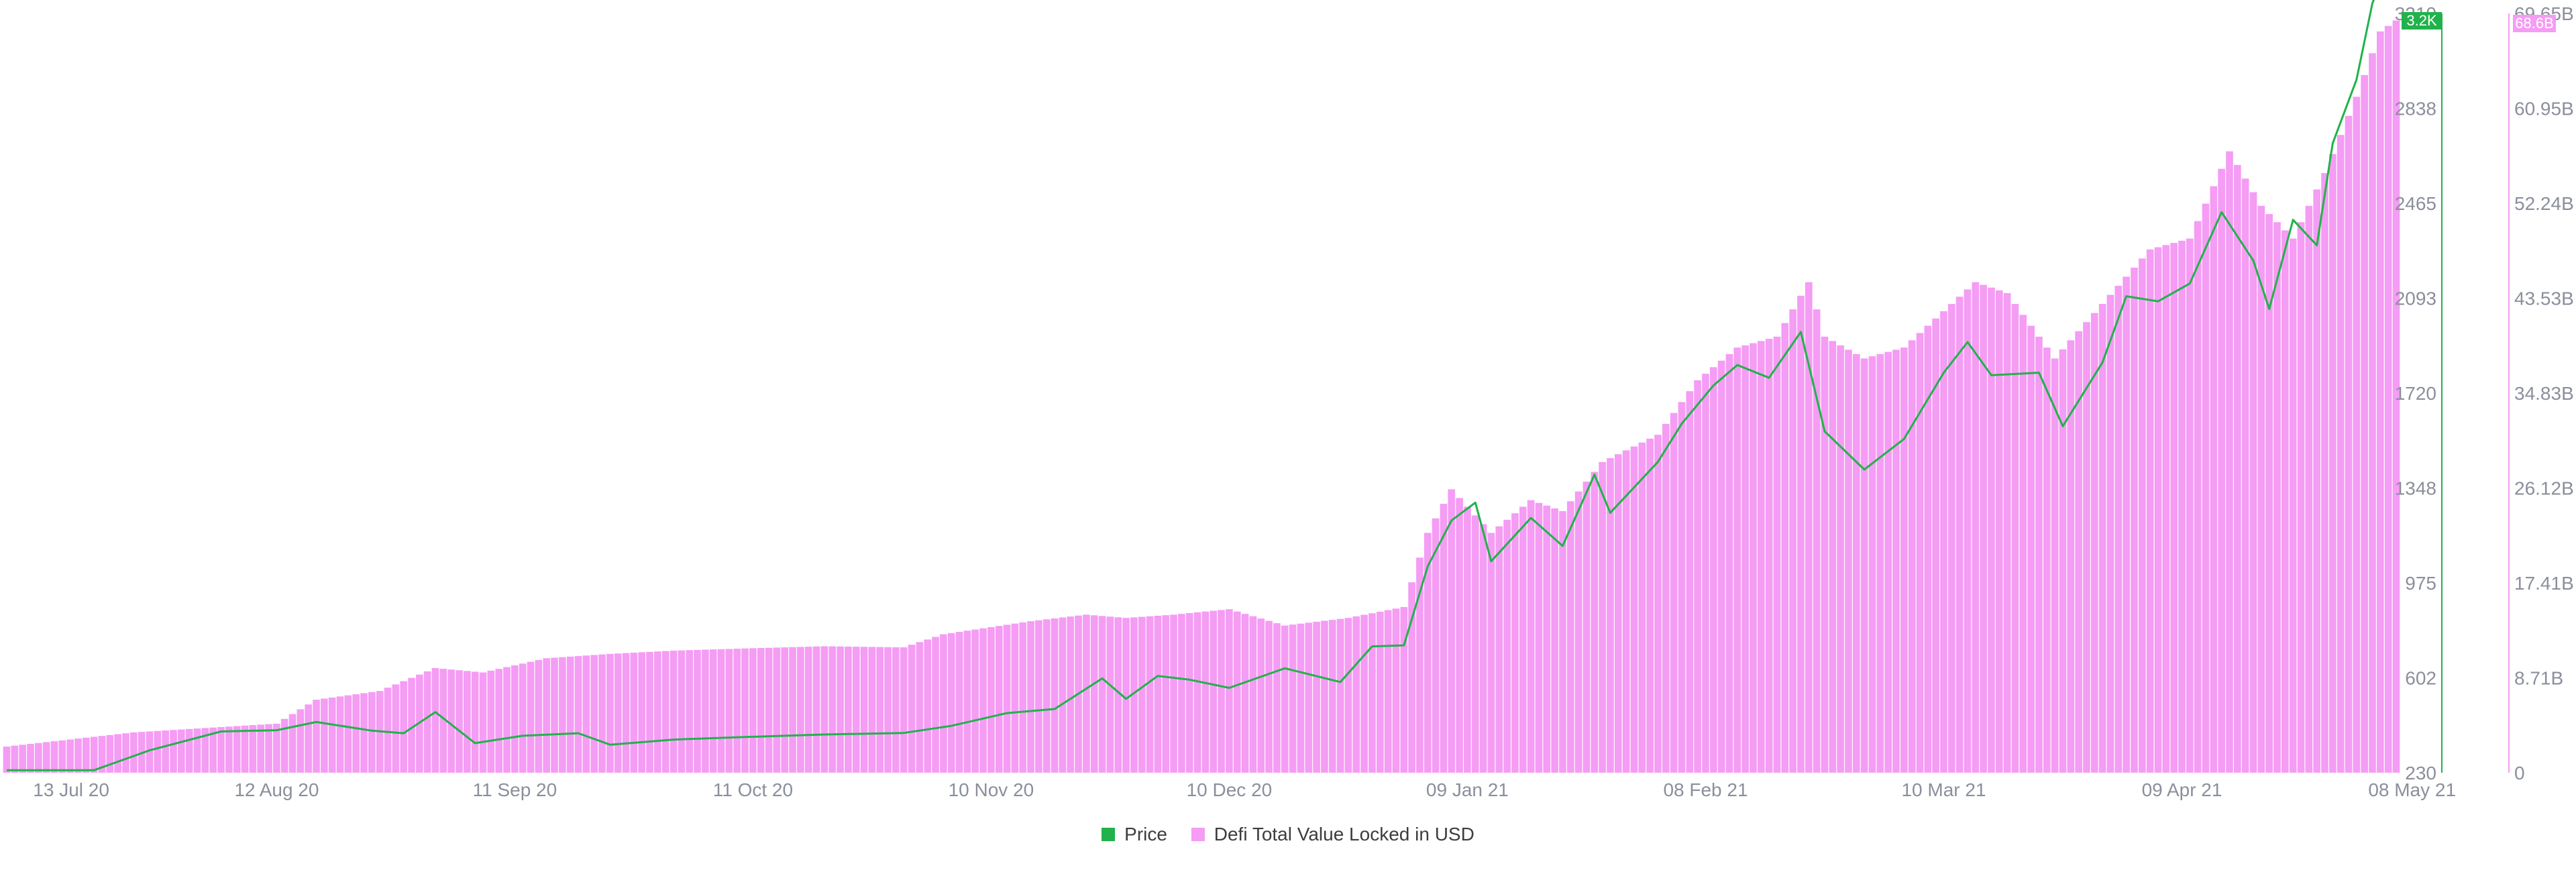 The height and width of the screenshot is (872, 2576). I want to click on price-tick-label: 2465, so click(2415, 203).